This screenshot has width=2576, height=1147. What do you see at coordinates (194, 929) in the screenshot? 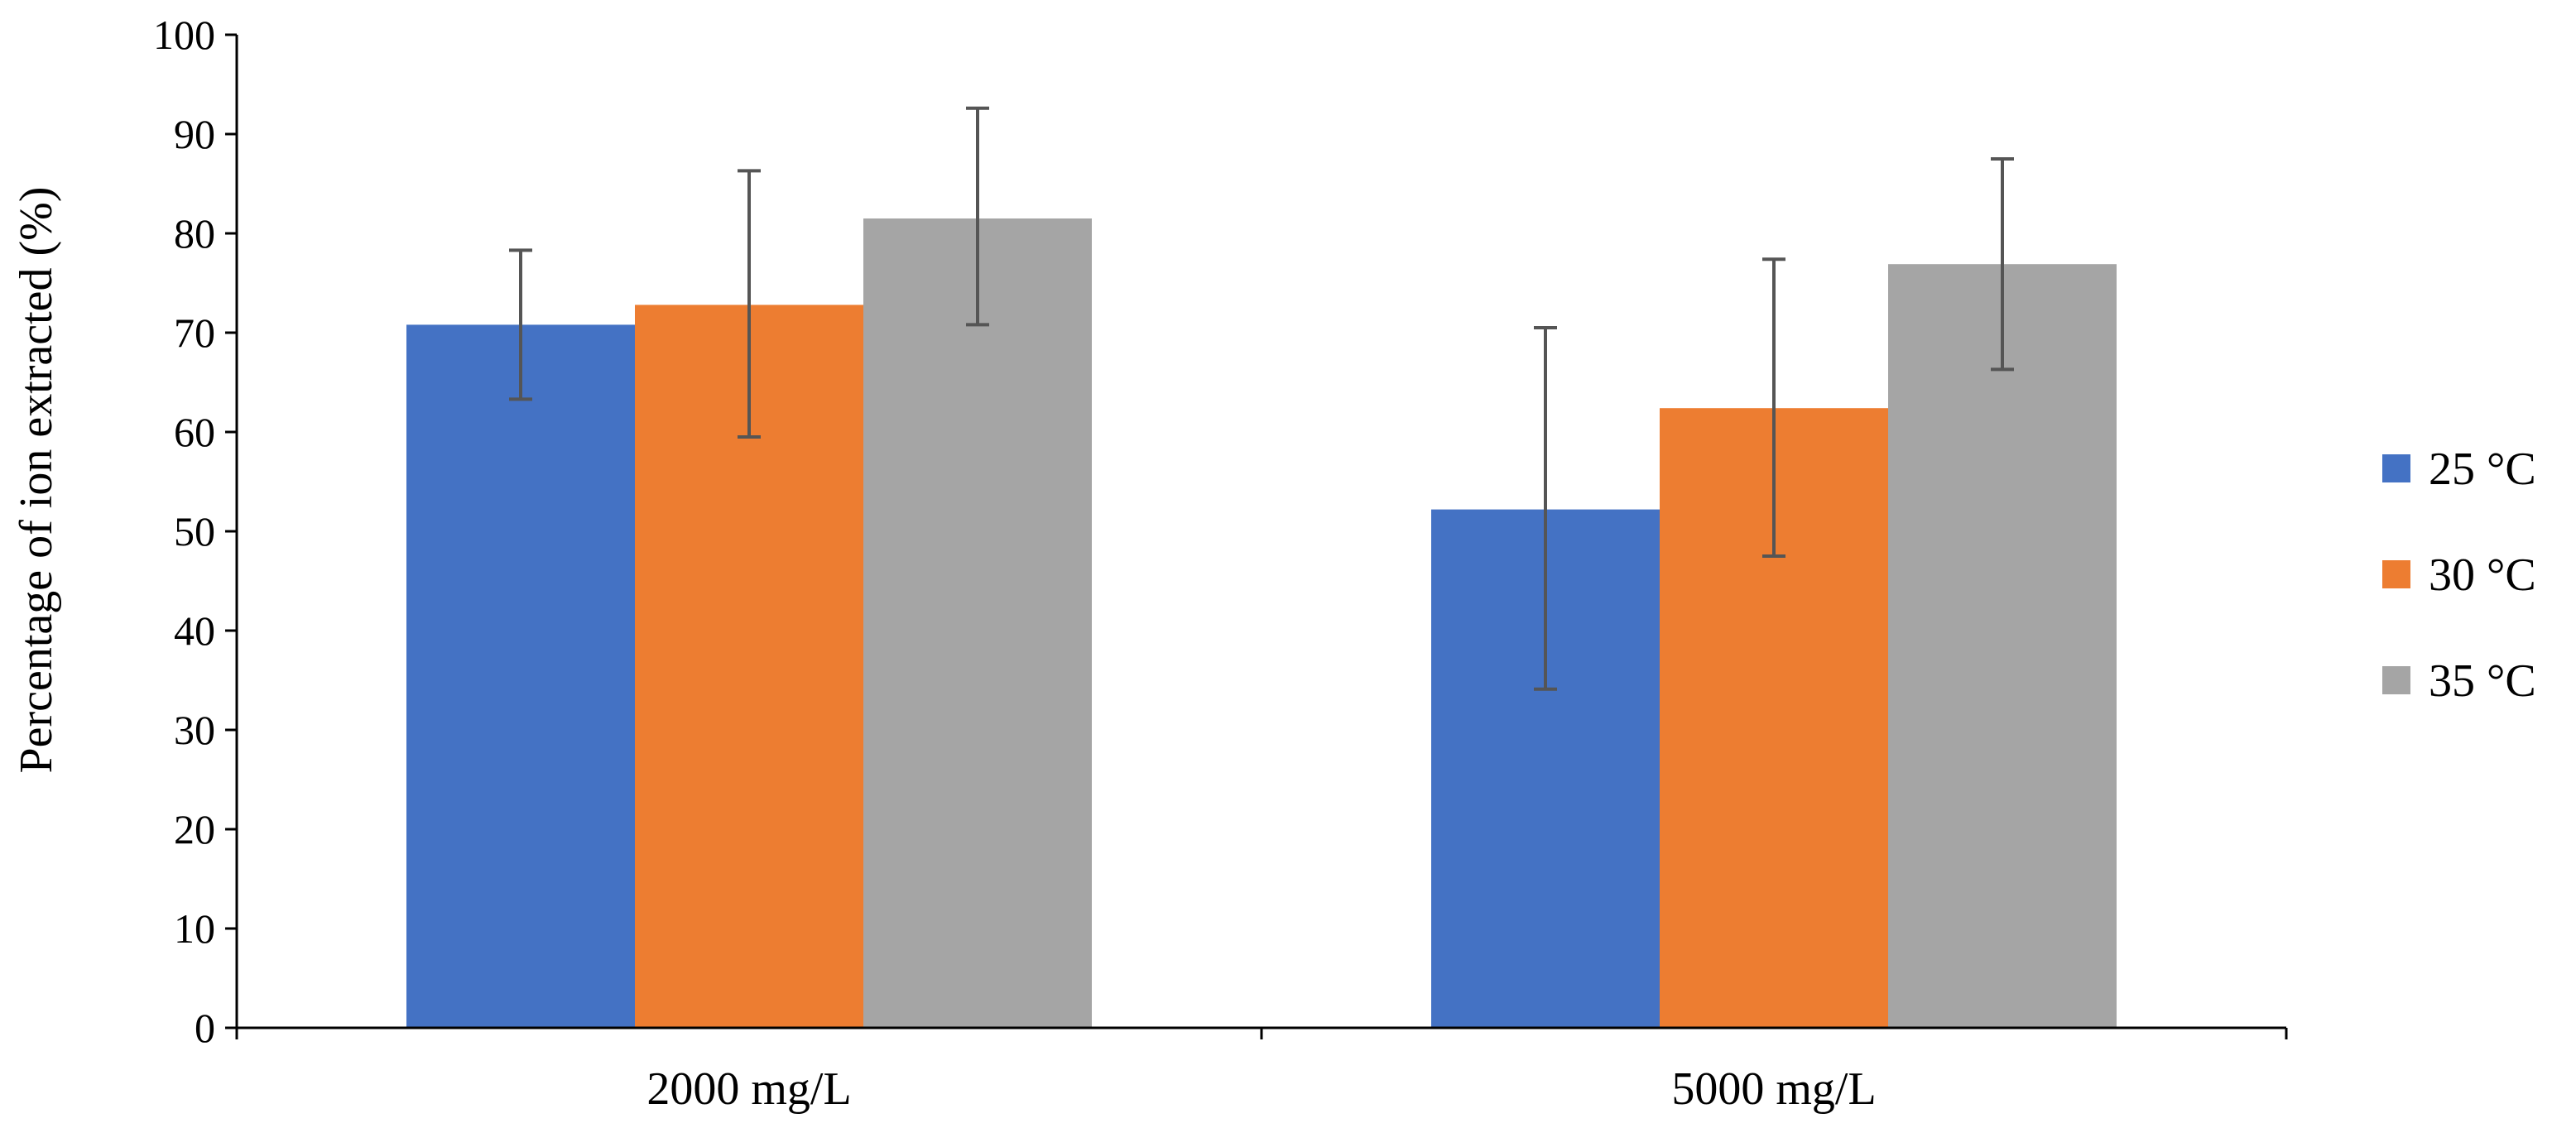
I see `y-tick-label: 10` at bounding box center [194, 929].